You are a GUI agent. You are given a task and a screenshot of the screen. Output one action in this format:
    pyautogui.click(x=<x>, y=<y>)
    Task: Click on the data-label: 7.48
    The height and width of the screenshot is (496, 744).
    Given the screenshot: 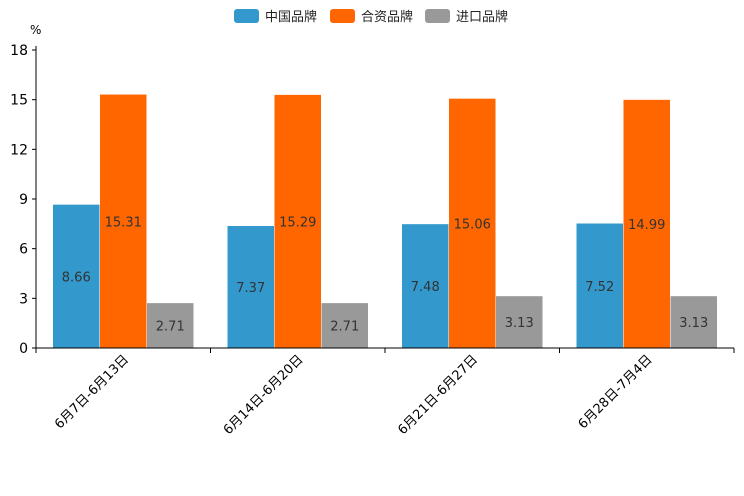 What is the action you would take?
    pyautogui.click(x=425, y=287)
    